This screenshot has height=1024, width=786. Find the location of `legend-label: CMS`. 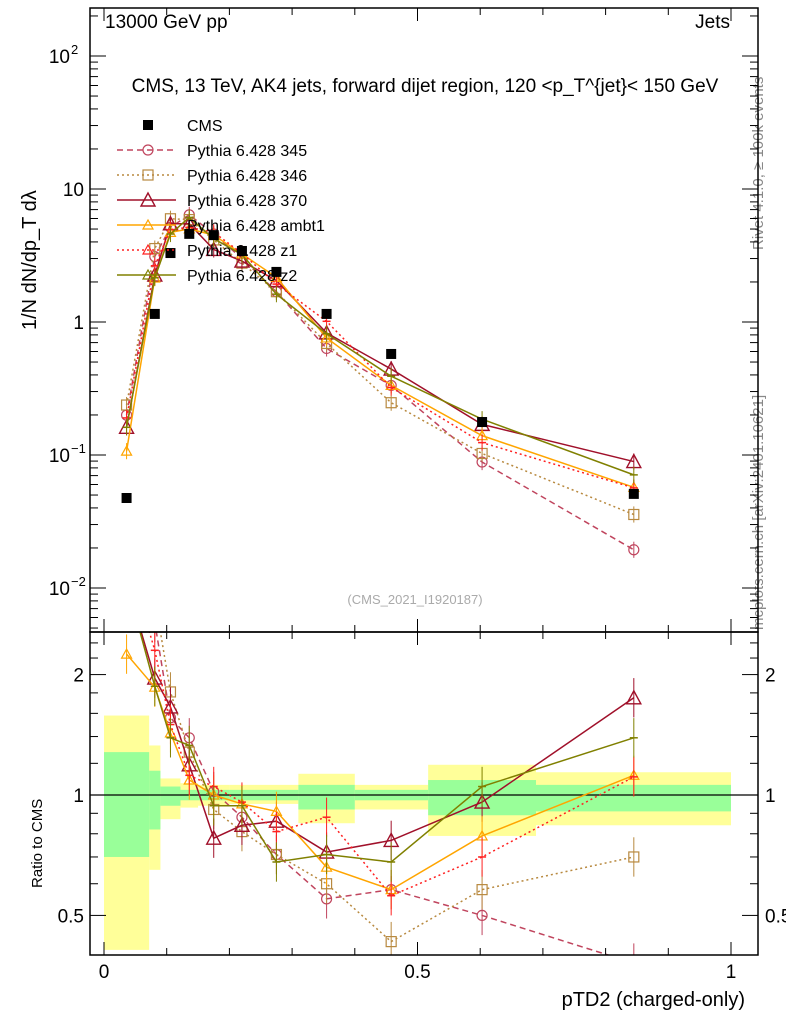

legend-label: CMS is located at coordinates (205, 126).